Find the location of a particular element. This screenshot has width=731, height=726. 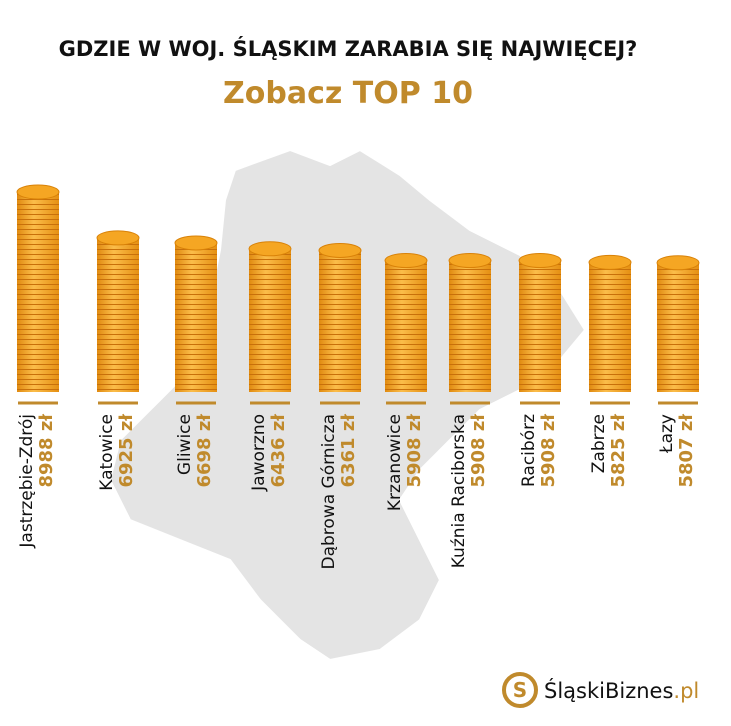

value-label: 6436 zł is located at coordinates (278, 450).